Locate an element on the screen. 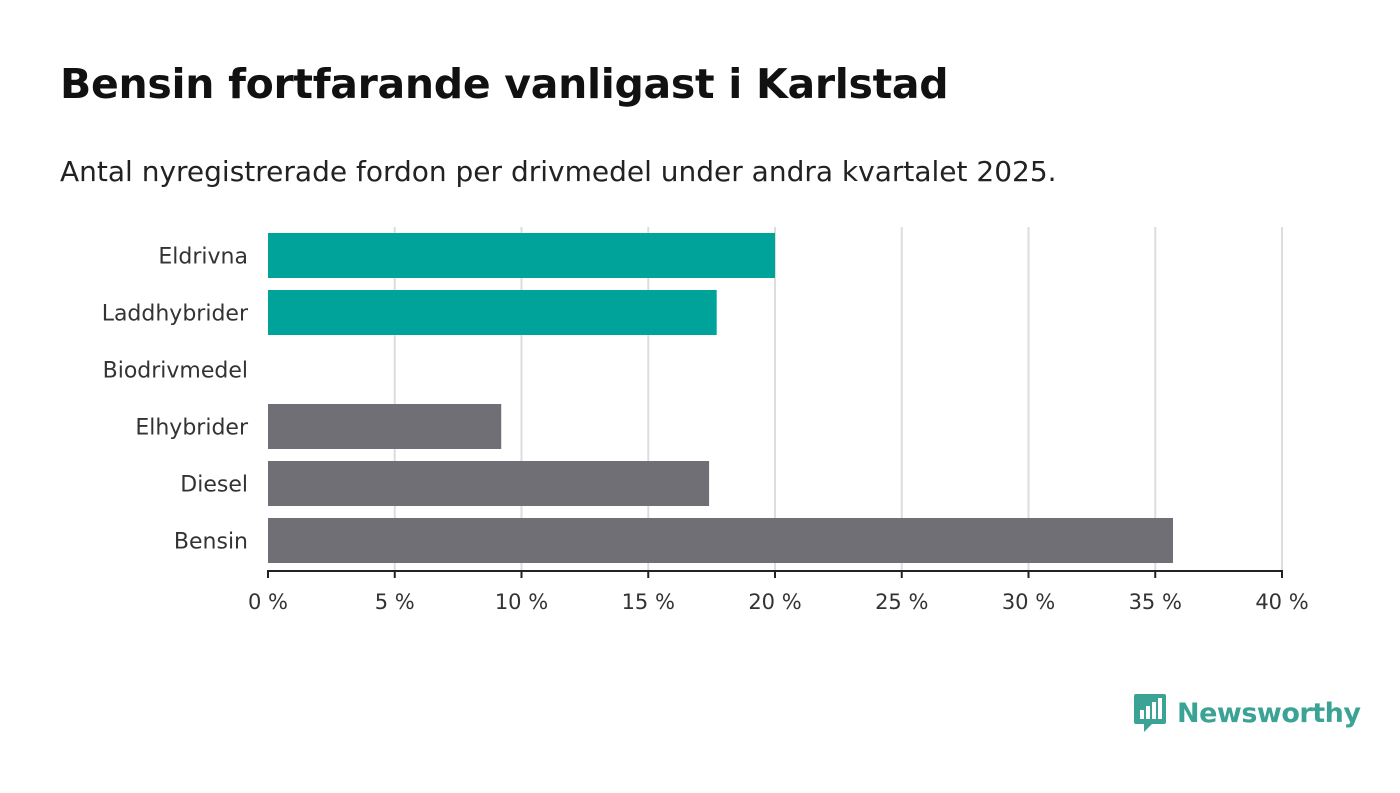 This screenshot has height=793, width=1400. x-tick-label: 35 % is located at coordinates (1155, 602).